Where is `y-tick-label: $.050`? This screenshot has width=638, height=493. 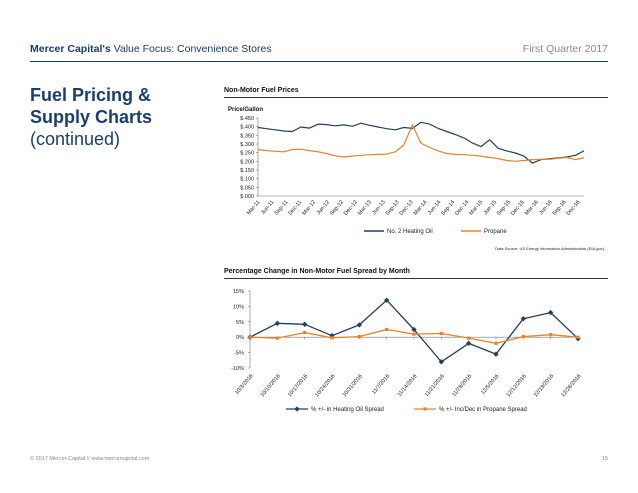
y-tick-label: $.050 is located at coordinates (247, 188).